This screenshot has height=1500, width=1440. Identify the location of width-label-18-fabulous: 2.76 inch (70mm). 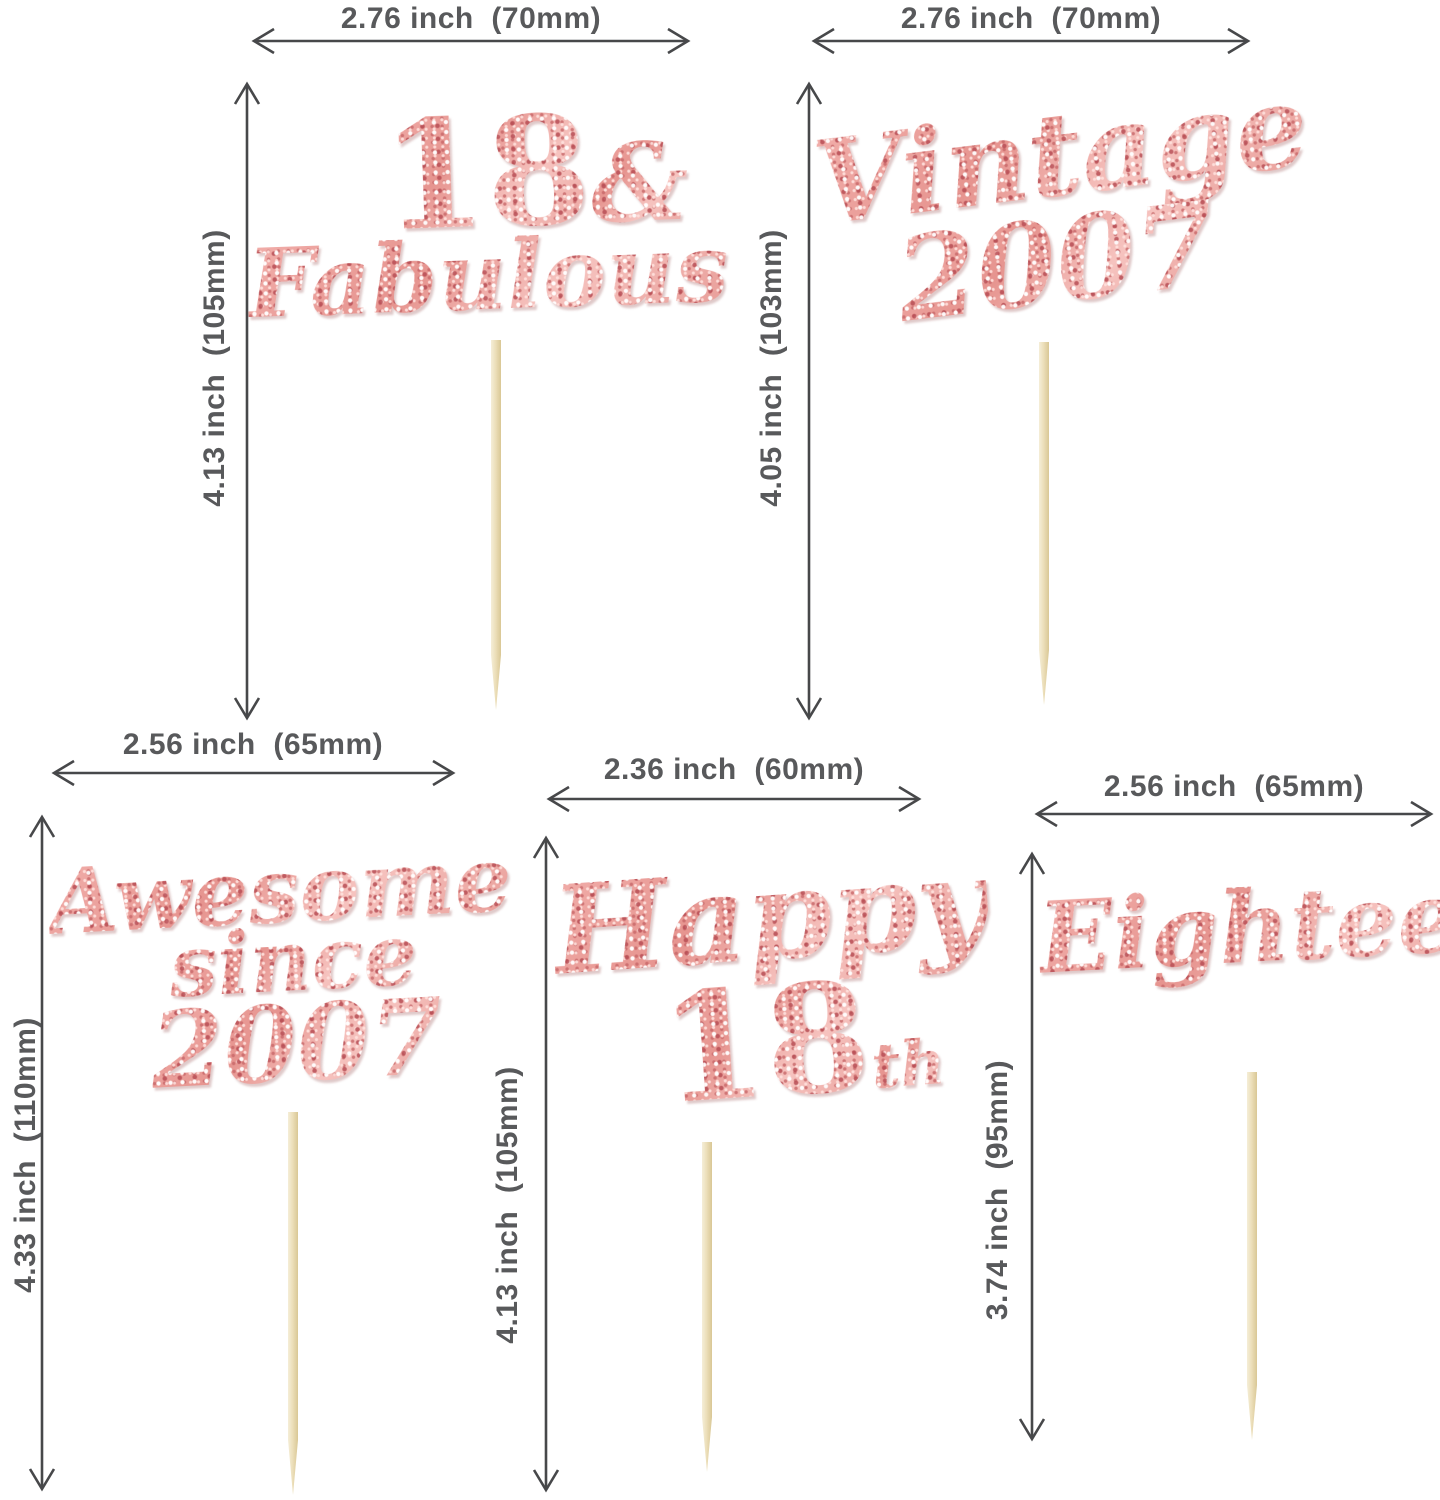
(471, 18).